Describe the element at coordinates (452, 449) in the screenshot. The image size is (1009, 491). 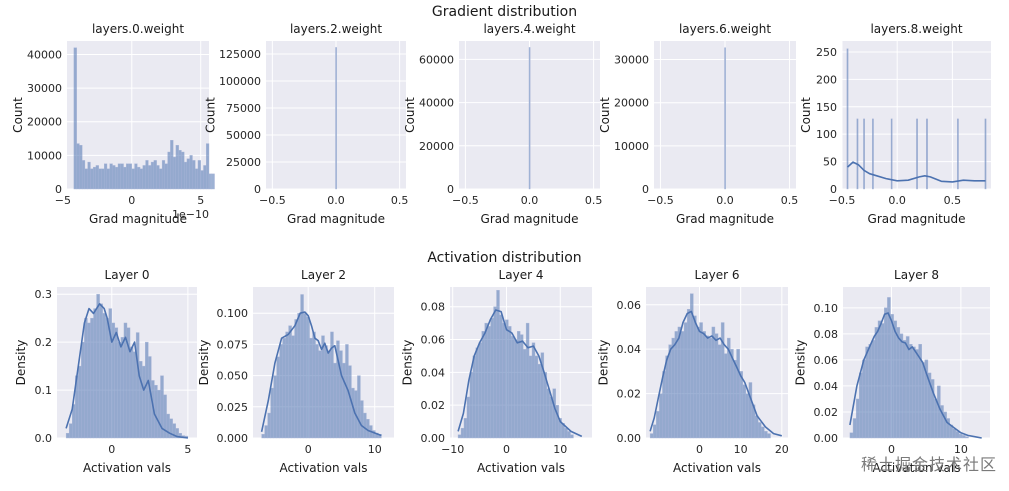
I see `x-tick-label: −10` at that location.